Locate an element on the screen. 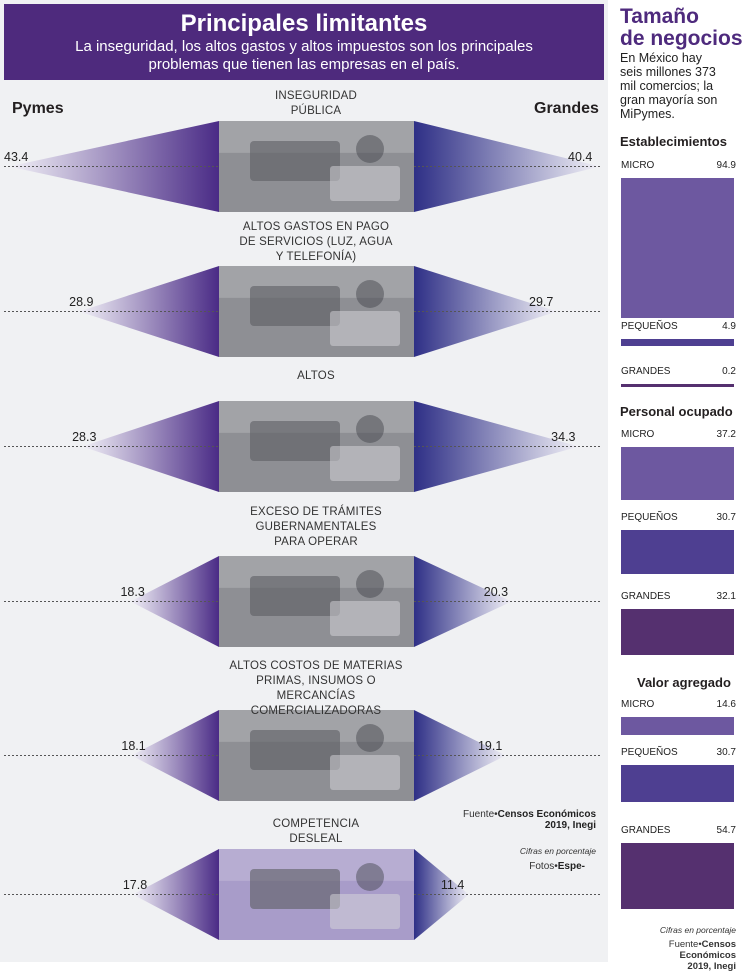  sidebar-section-title: Valor agregado is located at coordinates (684, 682).